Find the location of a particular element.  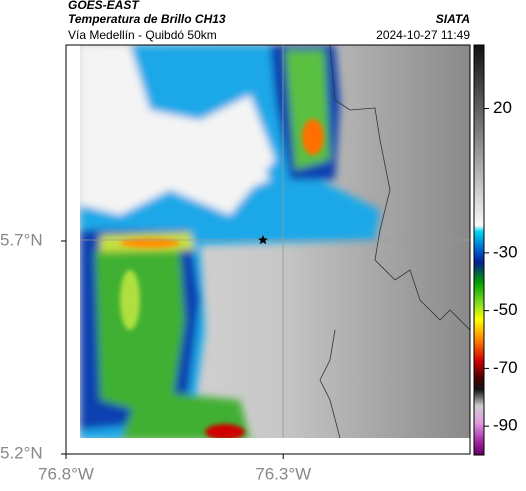

x-tick-label: 76.3°W is located at coordinates (283, 473).